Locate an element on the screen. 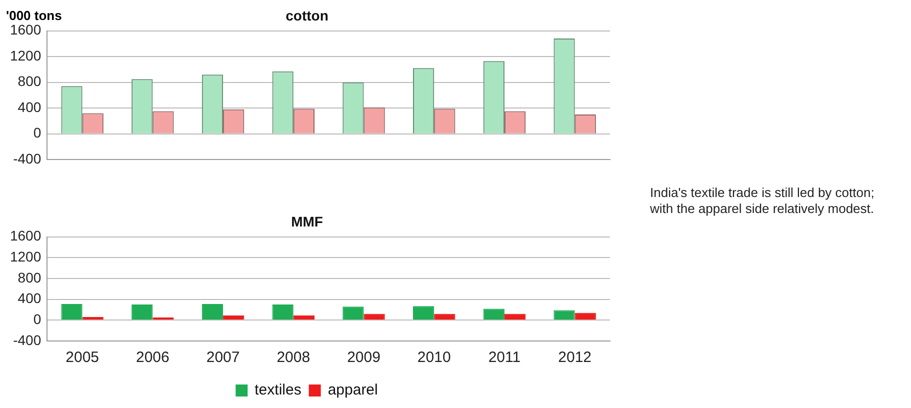  x-tick-label: 2005 is located at coordinates (83, 357).